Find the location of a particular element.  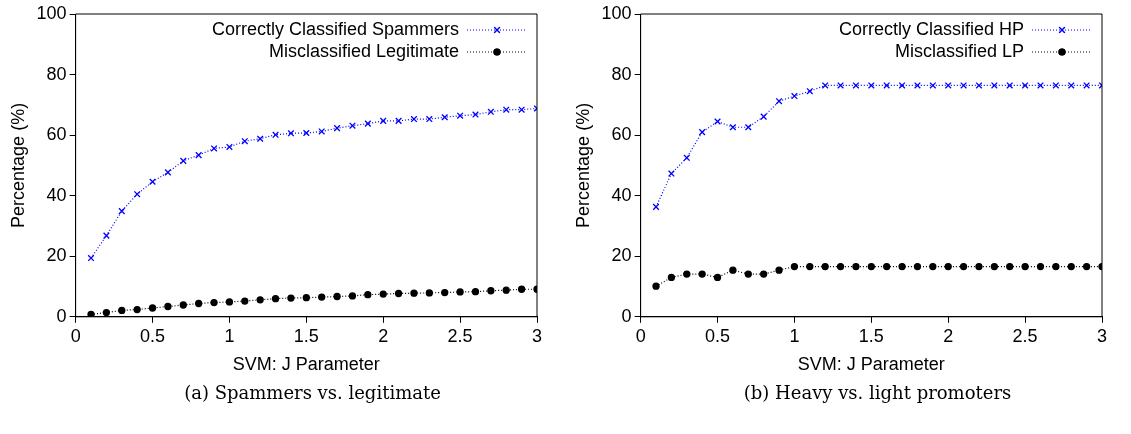

y-axis-title: Percentage (%) is located at coordinates (582, 165).